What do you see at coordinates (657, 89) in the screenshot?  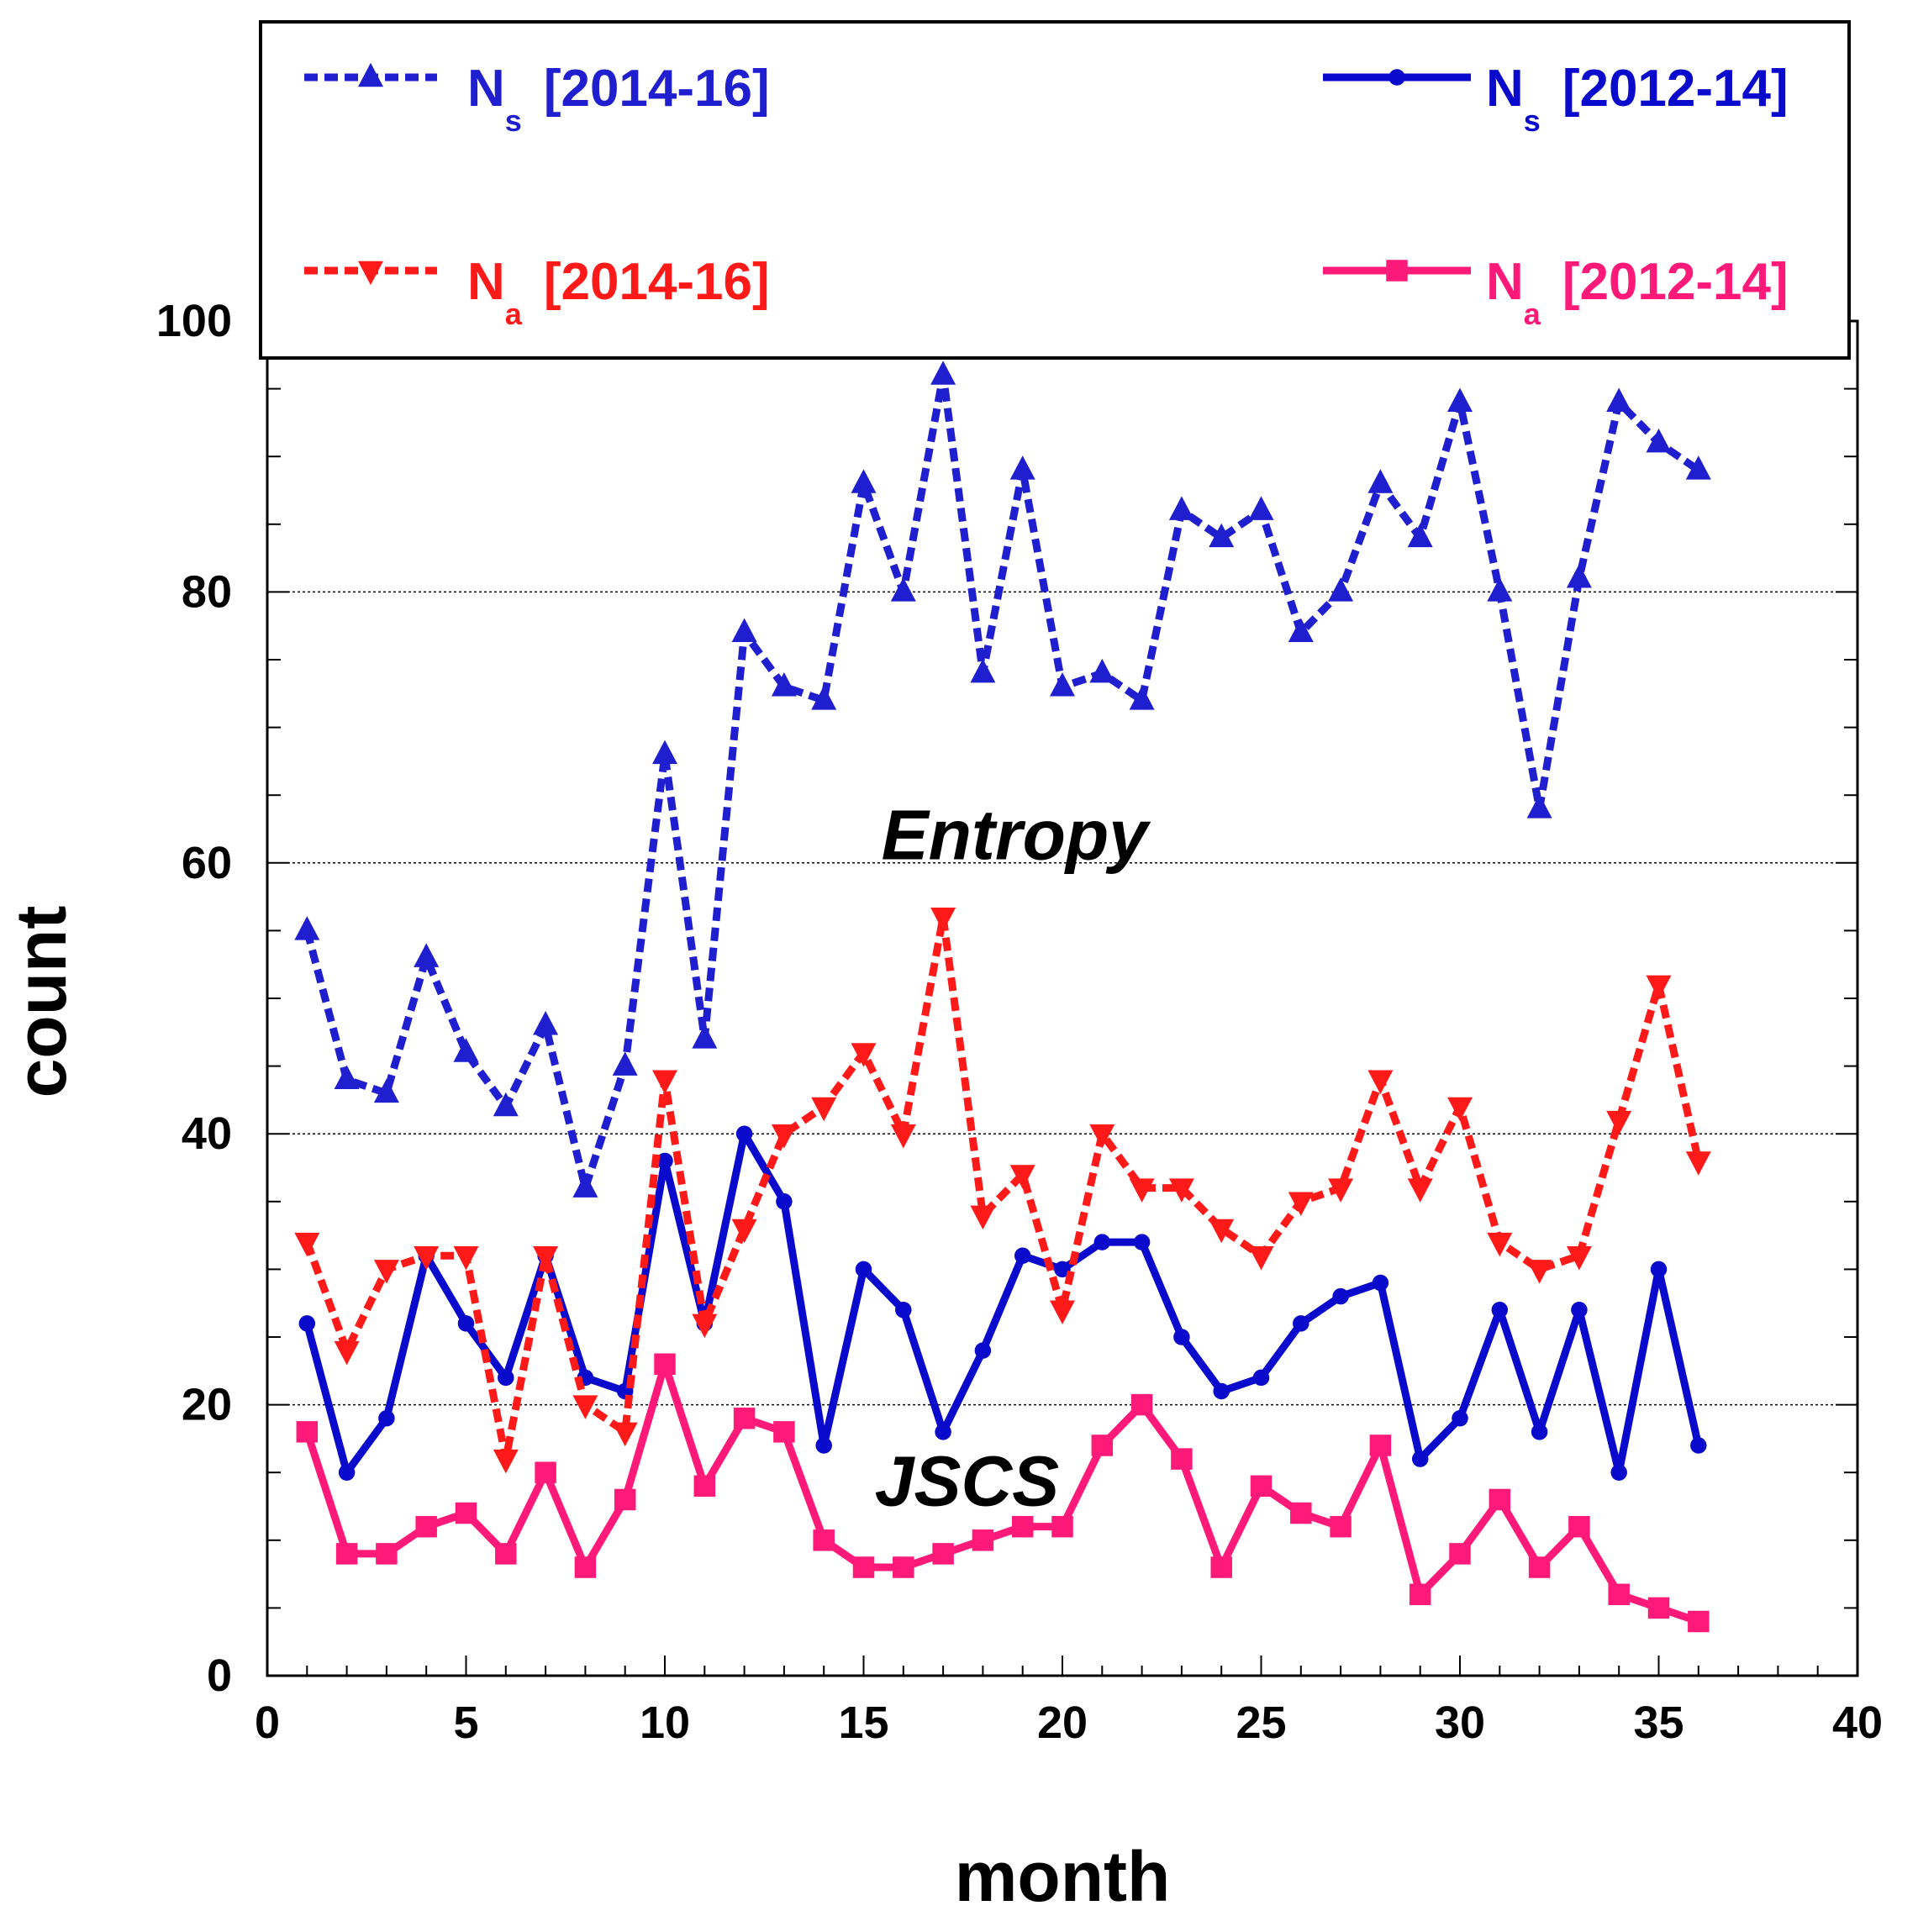 I see `legend-period: [2014-16]` at bounding box center [657, 89].